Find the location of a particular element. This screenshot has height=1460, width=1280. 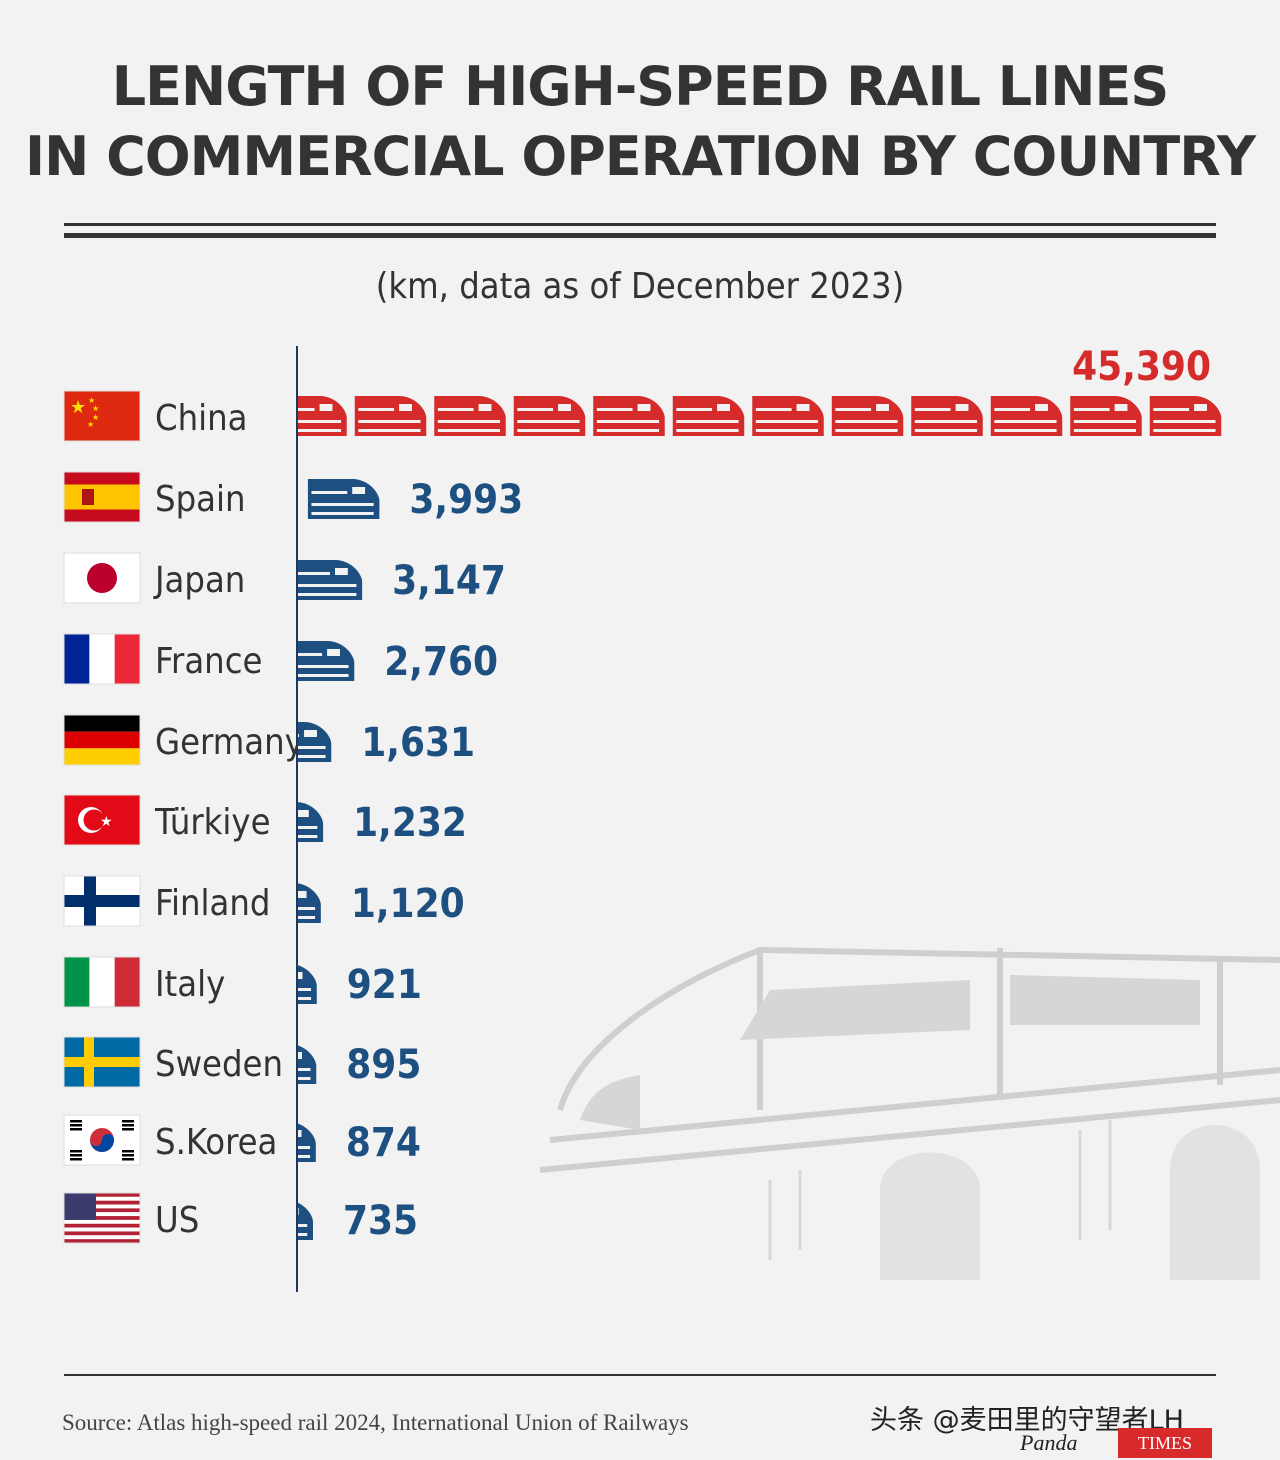

bar-france is located at coordinates (326, 661).